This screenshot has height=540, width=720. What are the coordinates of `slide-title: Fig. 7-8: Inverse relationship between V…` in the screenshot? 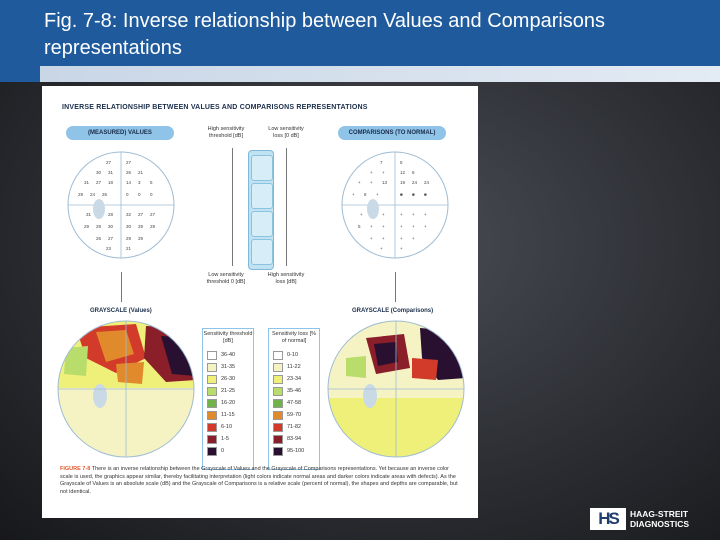 It's located at (325, 34).